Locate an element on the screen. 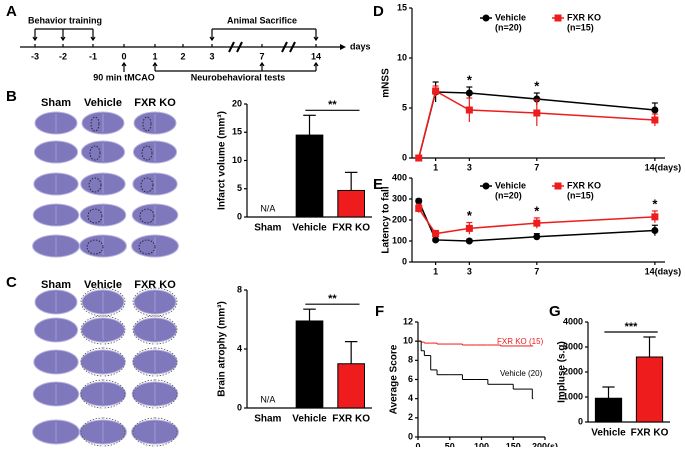 This screenshot has height=452, width=685. panel-letter: E is located at coordinates (378, 184).